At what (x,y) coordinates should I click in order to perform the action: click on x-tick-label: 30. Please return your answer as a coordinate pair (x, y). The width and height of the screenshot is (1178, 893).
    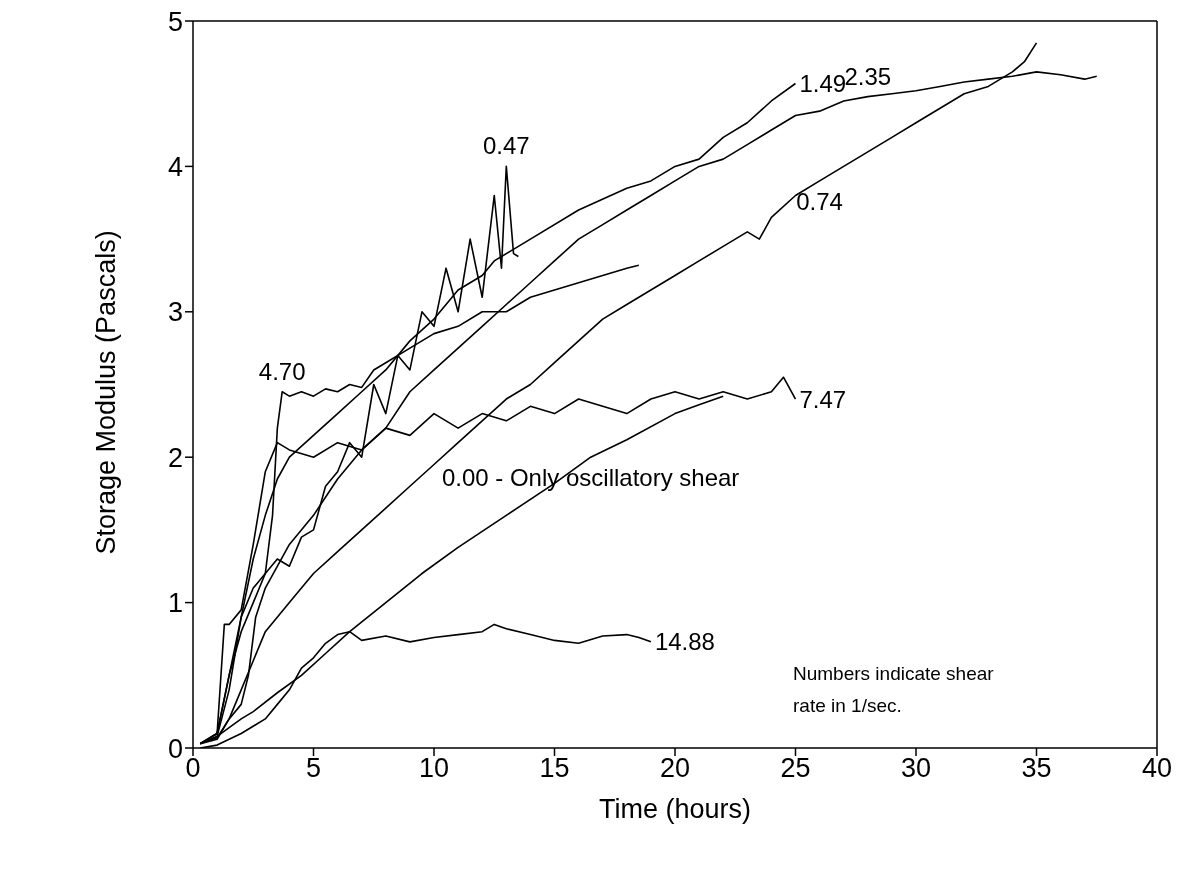
    Looking at the image, I should click on (916, 768).